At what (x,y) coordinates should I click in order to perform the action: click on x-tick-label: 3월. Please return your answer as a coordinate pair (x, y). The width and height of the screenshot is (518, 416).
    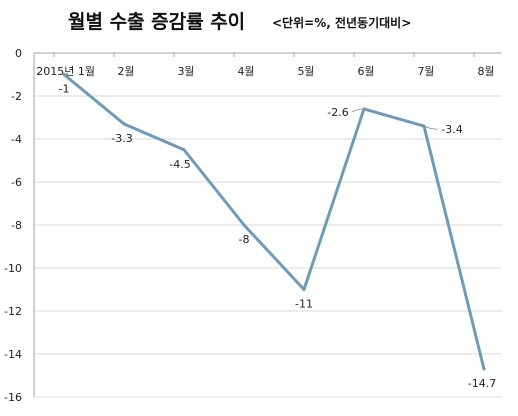
    Looking at the image, I should click on (185, 71).